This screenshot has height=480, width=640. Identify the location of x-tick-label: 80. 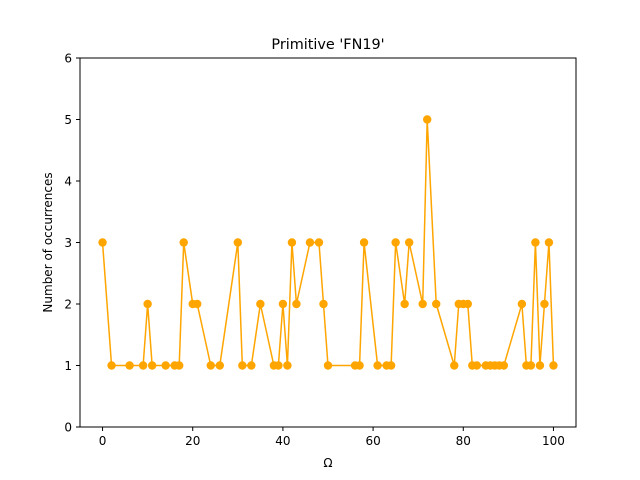
(463, 441).